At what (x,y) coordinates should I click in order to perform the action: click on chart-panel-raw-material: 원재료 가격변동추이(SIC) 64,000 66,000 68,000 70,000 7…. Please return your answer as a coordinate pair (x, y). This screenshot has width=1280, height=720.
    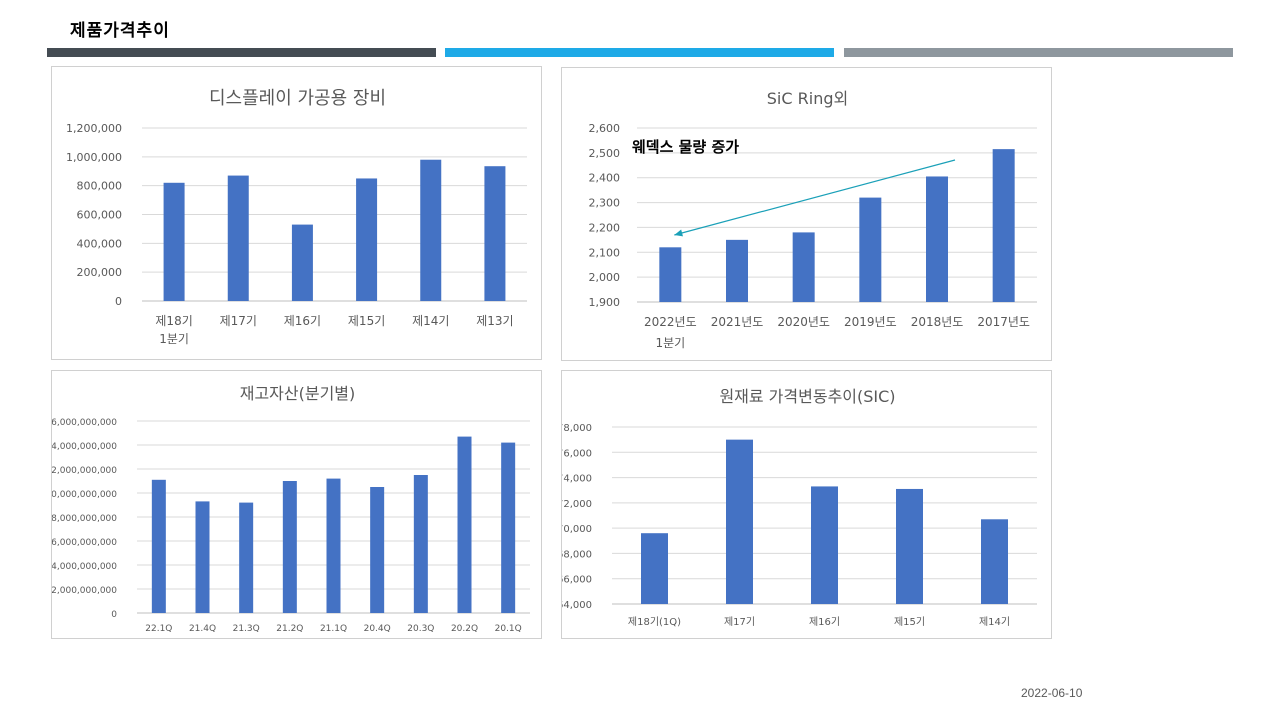
    Looking at the image, I should click on (806, 504).